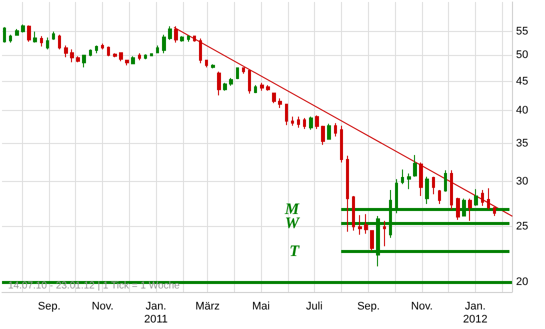  What do you see at coordinates (261, 306) in the screenshot?
I see `x-tick-label: Mai` at bounding box center [261, 306].